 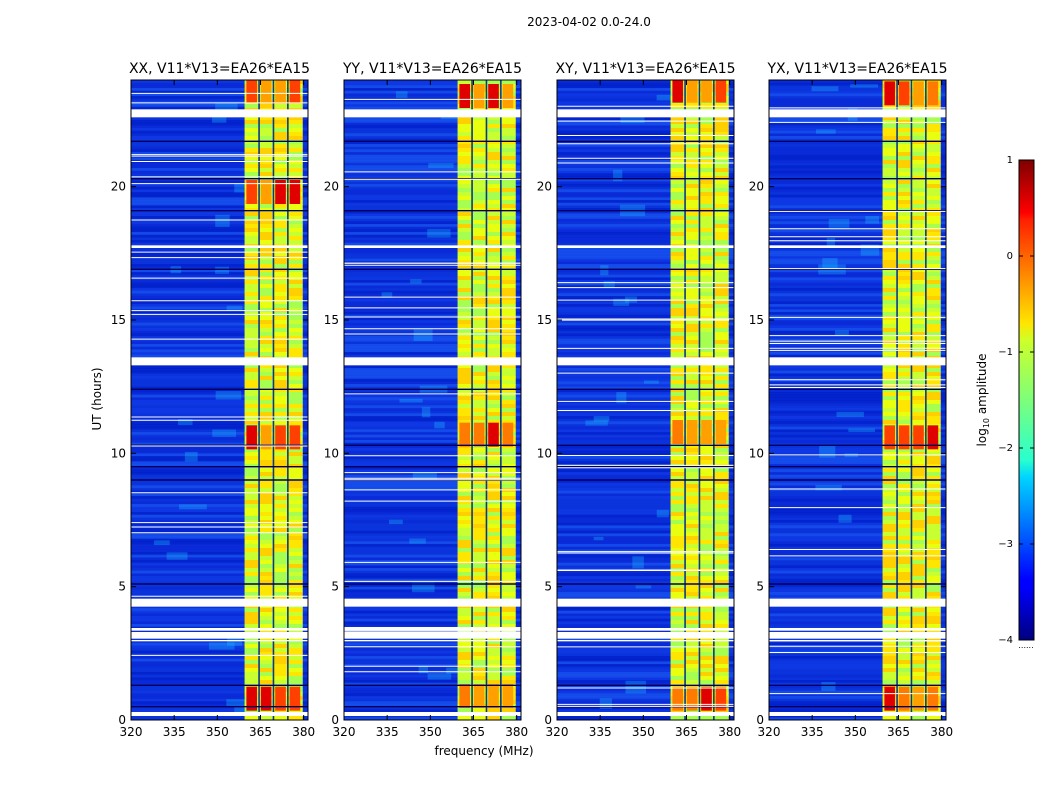 I want to click on x-tick-label: 320, so click(x=344, y=732).